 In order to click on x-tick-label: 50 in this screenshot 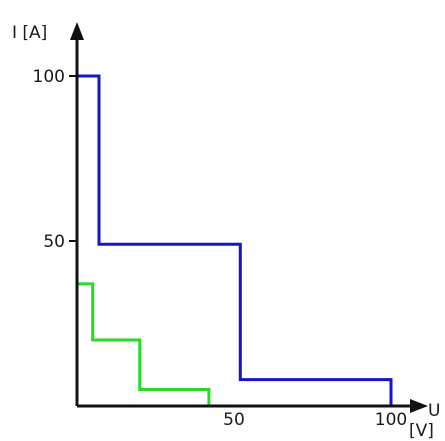, I will do `click(234, 420)`.